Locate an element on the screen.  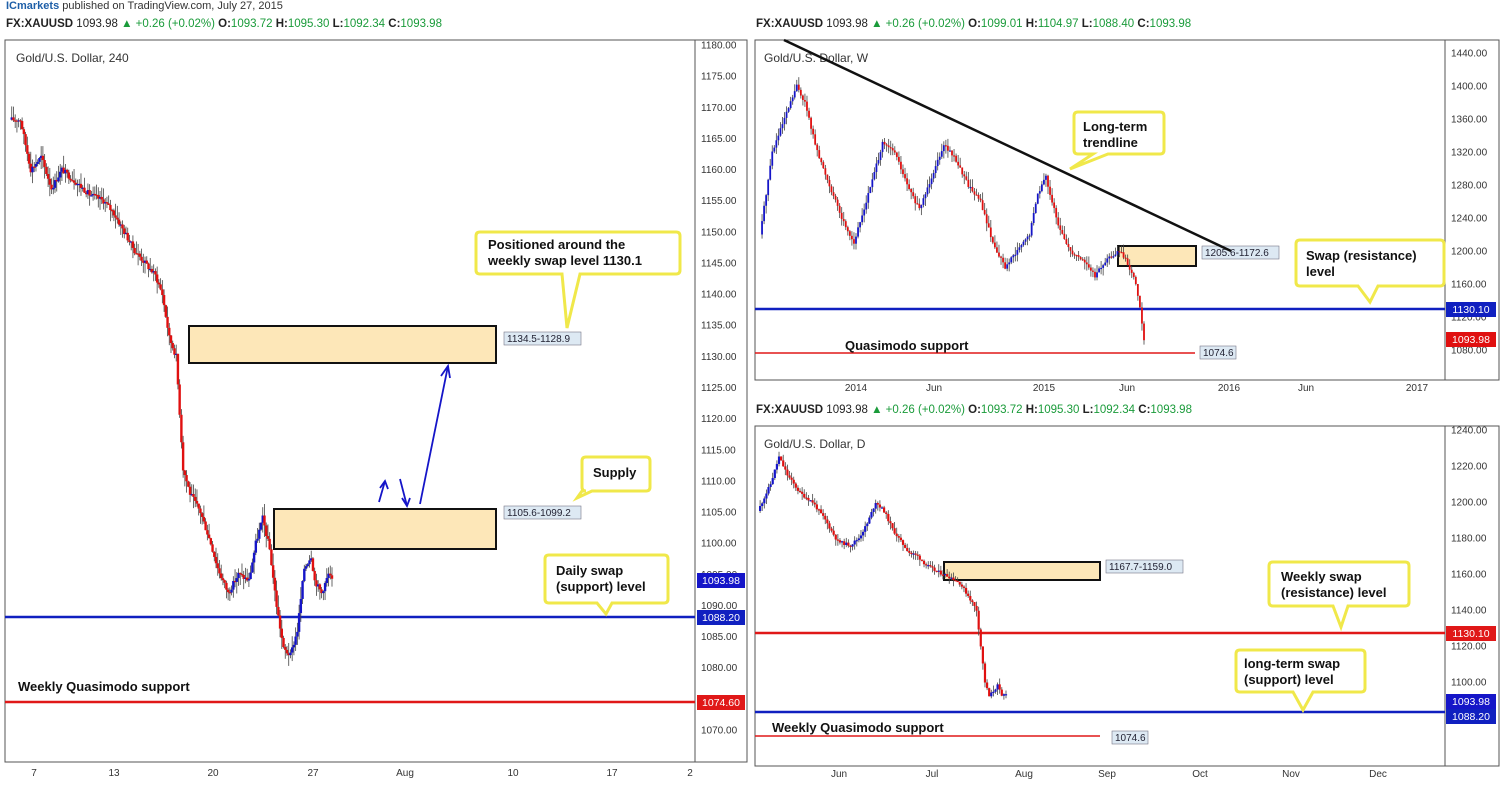
x-axis-ticks: 7 13 20 27 Aug 10 17 2 is located at coordinates (362, 773).